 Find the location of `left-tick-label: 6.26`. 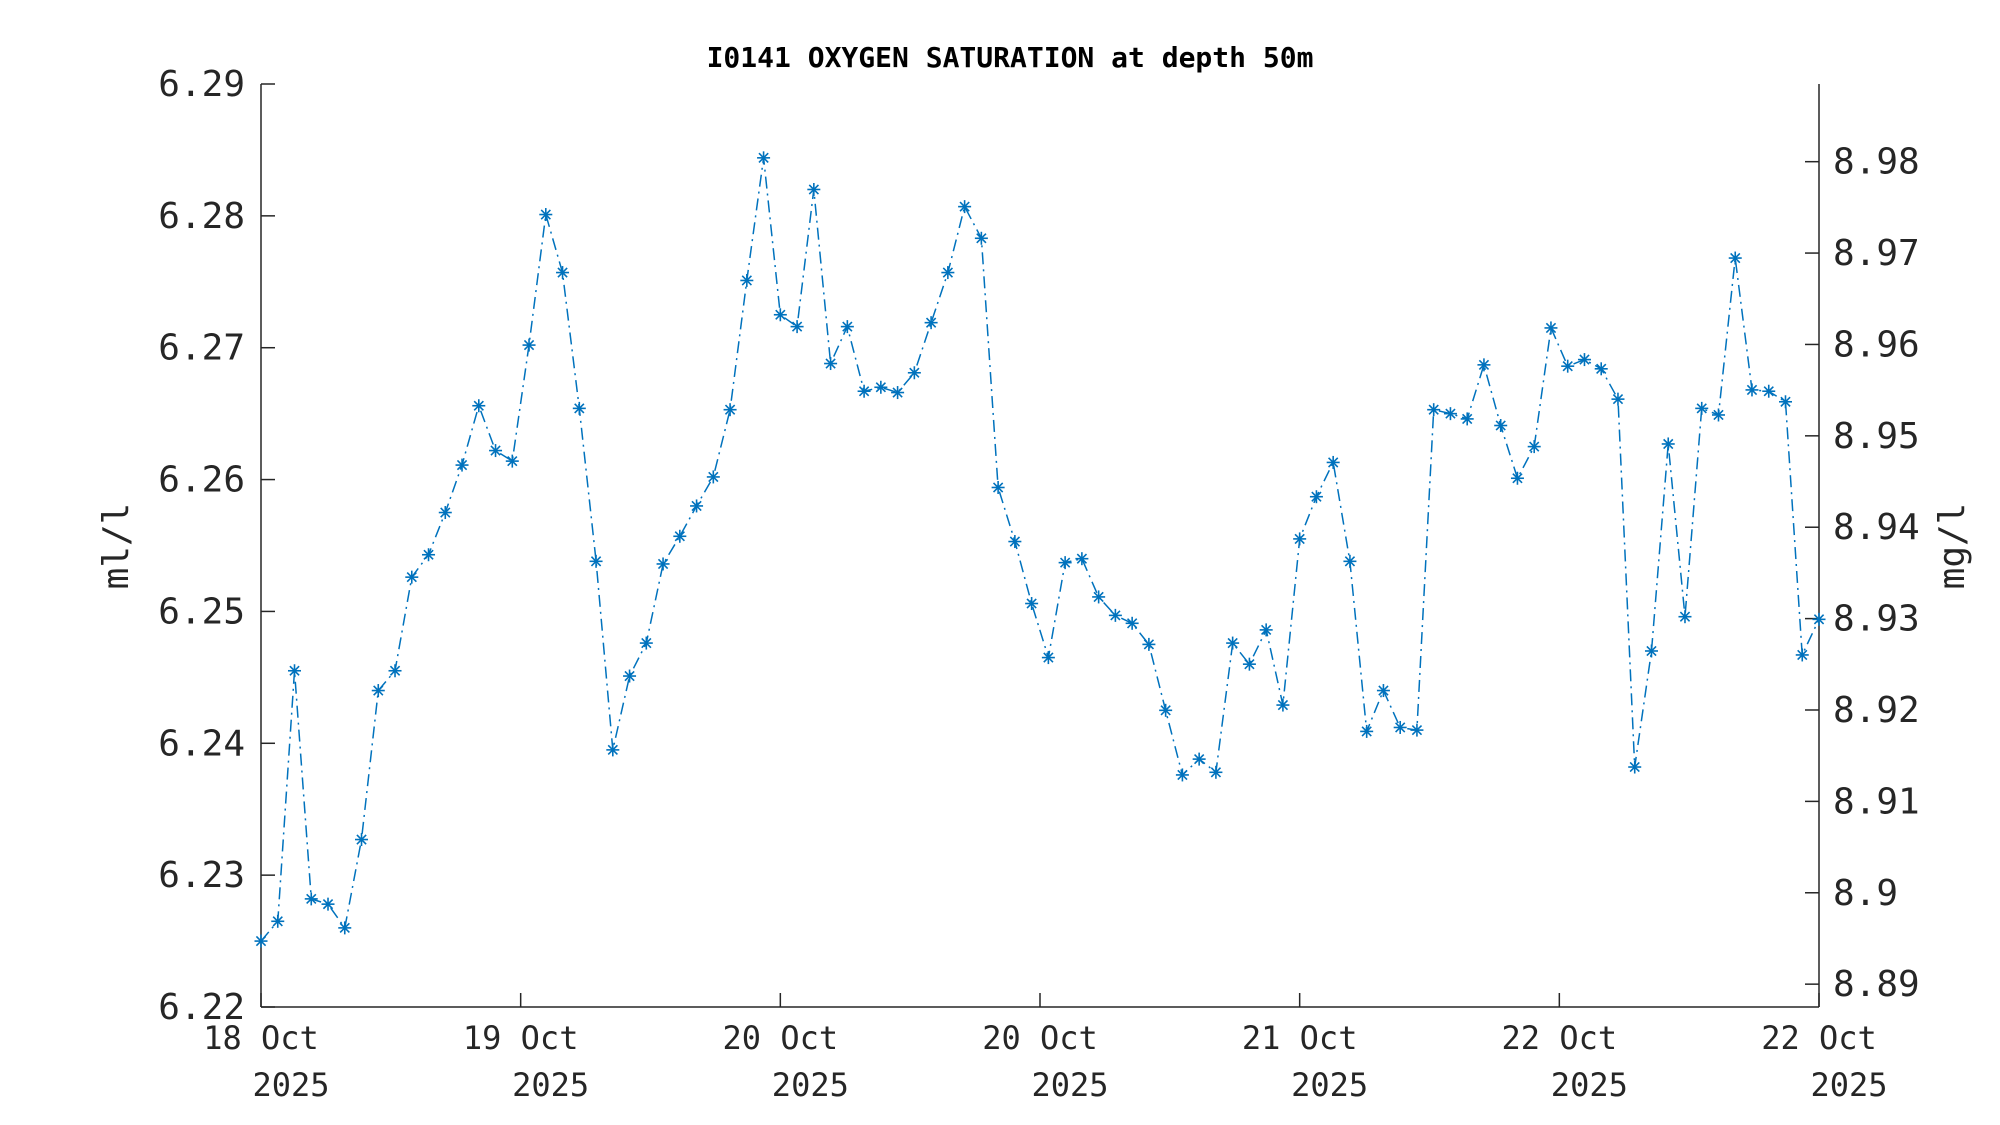

left-tick-label: 6.26 is located at coordinates (201, 480).